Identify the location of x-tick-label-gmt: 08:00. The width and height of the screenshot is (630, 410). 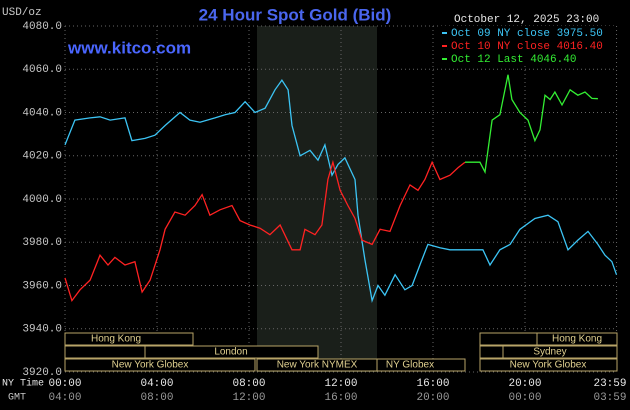
(156, 398).